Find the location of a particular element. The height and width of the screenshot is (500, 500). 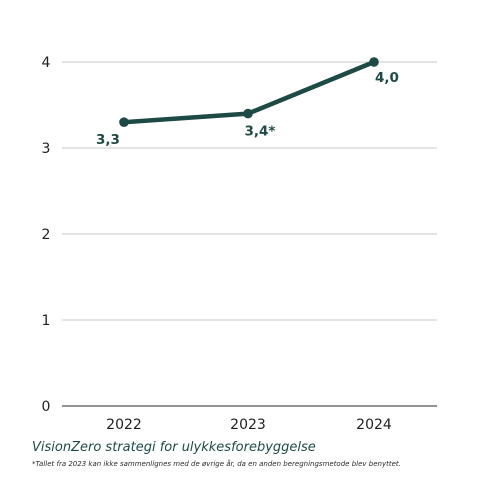

data-label: 3,3 is located at coordinates (108, 140).